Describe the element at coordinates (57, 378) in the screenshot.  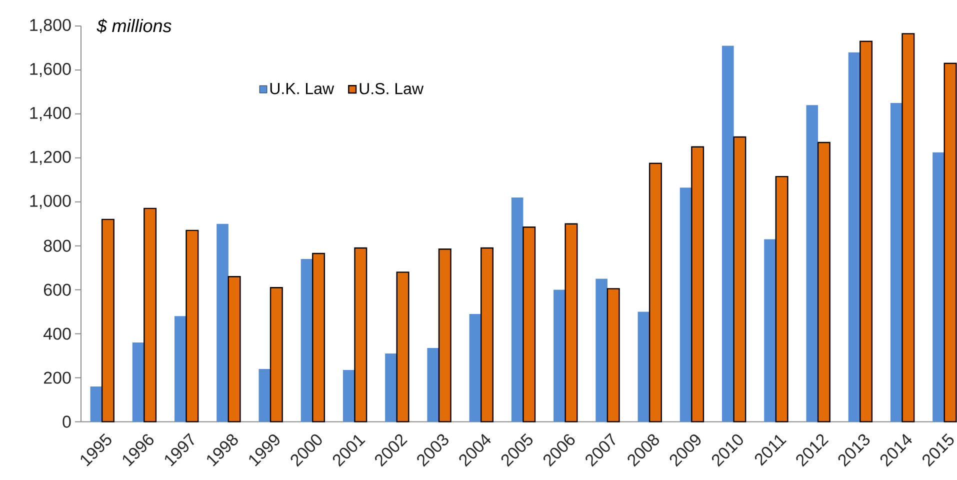
I see `y-tick-label: 200` at that location.